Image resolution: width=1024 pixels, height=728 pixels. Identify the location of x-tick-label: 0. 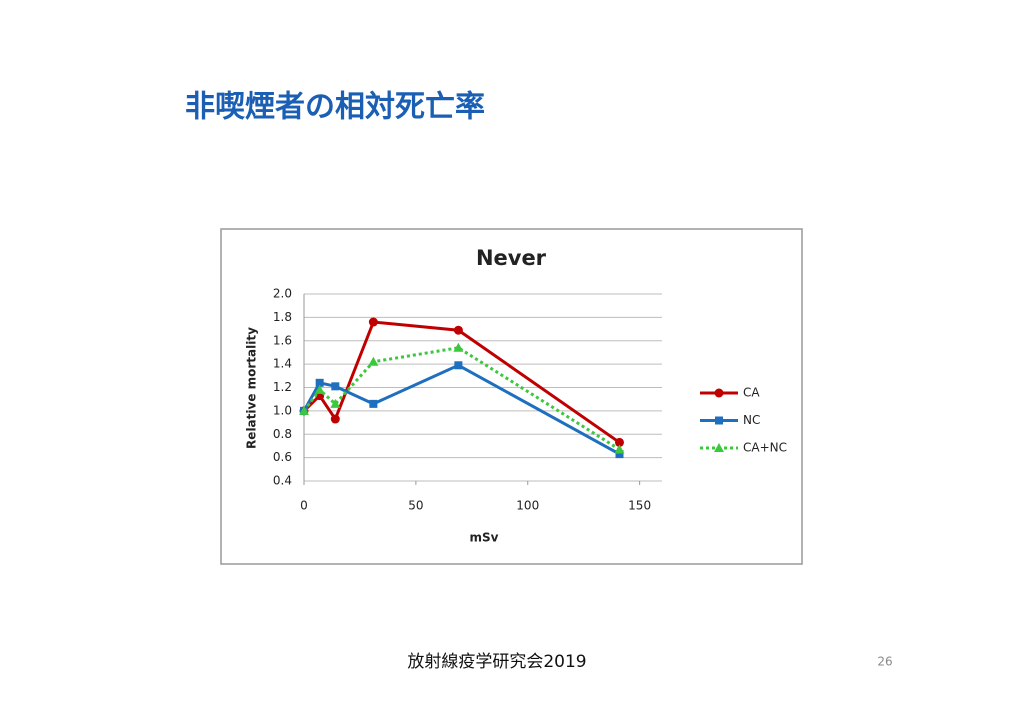
(304, 506).